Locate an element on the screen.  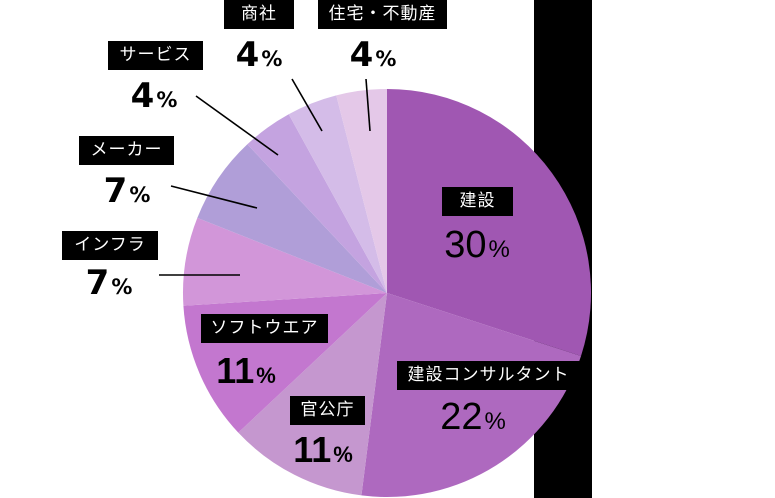
value-service: 4% is located at coordinates (154, 96).